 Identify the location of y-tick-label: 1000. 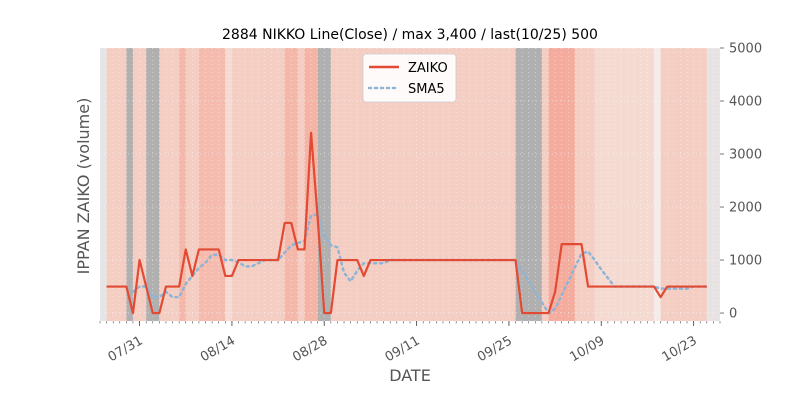
(745, 261).